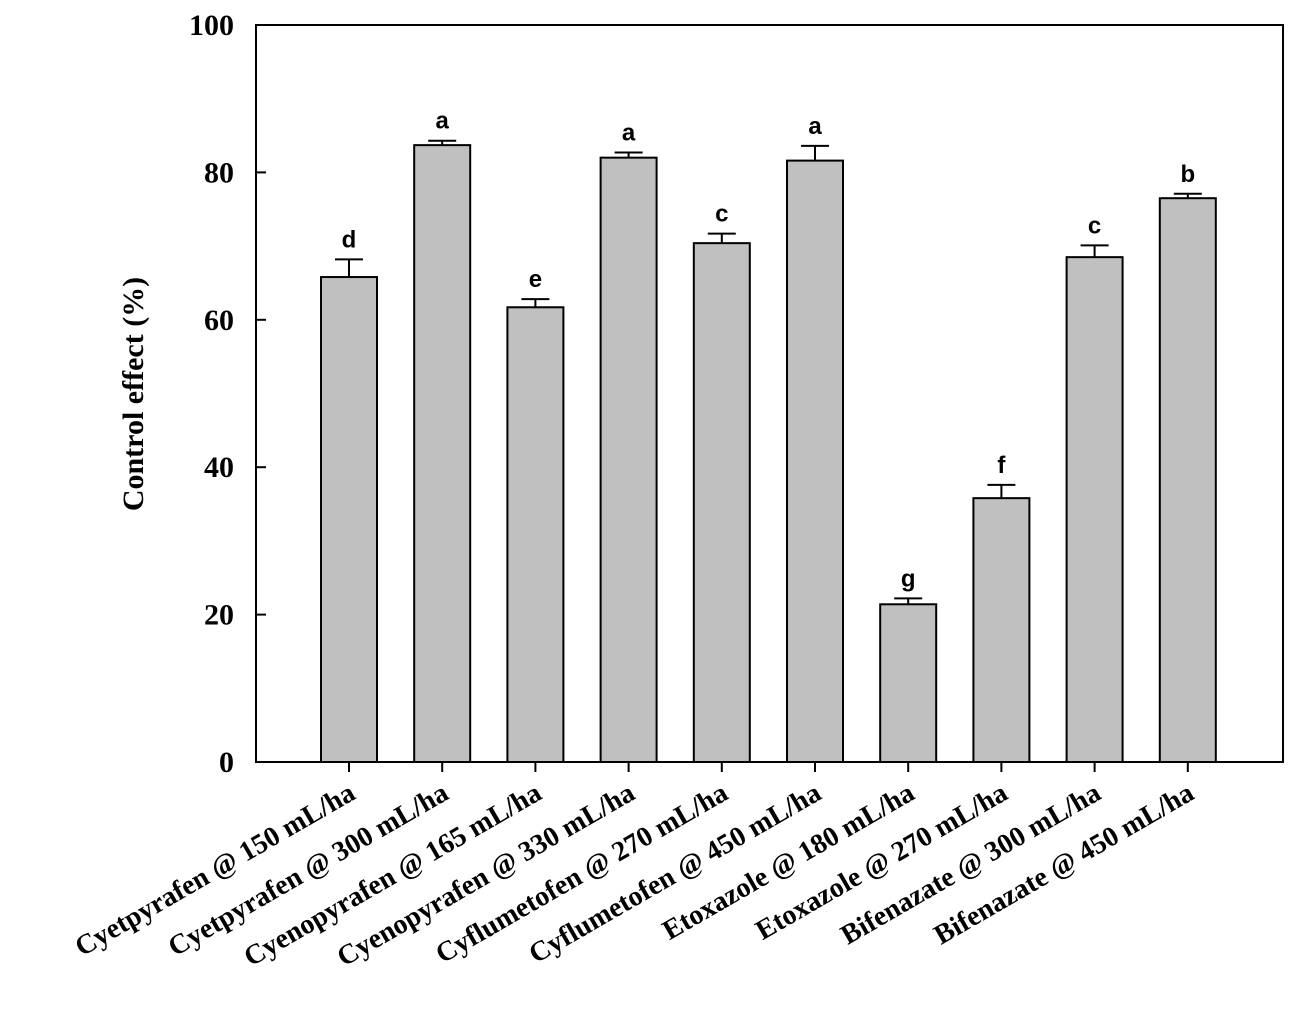 The image size is (1293, 1019). Describe the element at coordinates (219, 172) in the screenshot. I see `y-tick-label: 80` at that location.